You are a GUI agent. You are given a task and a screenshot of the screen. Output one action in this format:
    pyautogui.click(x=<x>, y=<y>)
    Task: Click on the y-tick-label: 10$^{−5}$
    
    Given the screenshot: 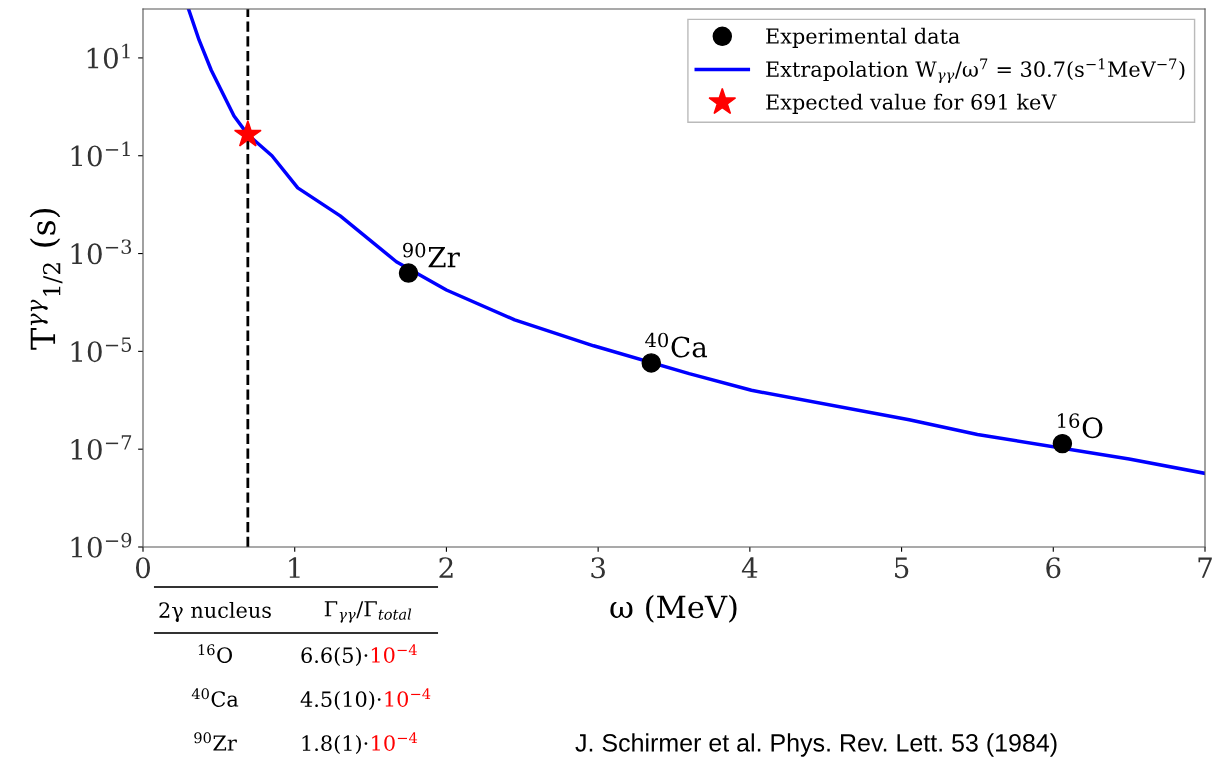 What is the action you would take?
    pyautogui.click(x=101, y=350)
    